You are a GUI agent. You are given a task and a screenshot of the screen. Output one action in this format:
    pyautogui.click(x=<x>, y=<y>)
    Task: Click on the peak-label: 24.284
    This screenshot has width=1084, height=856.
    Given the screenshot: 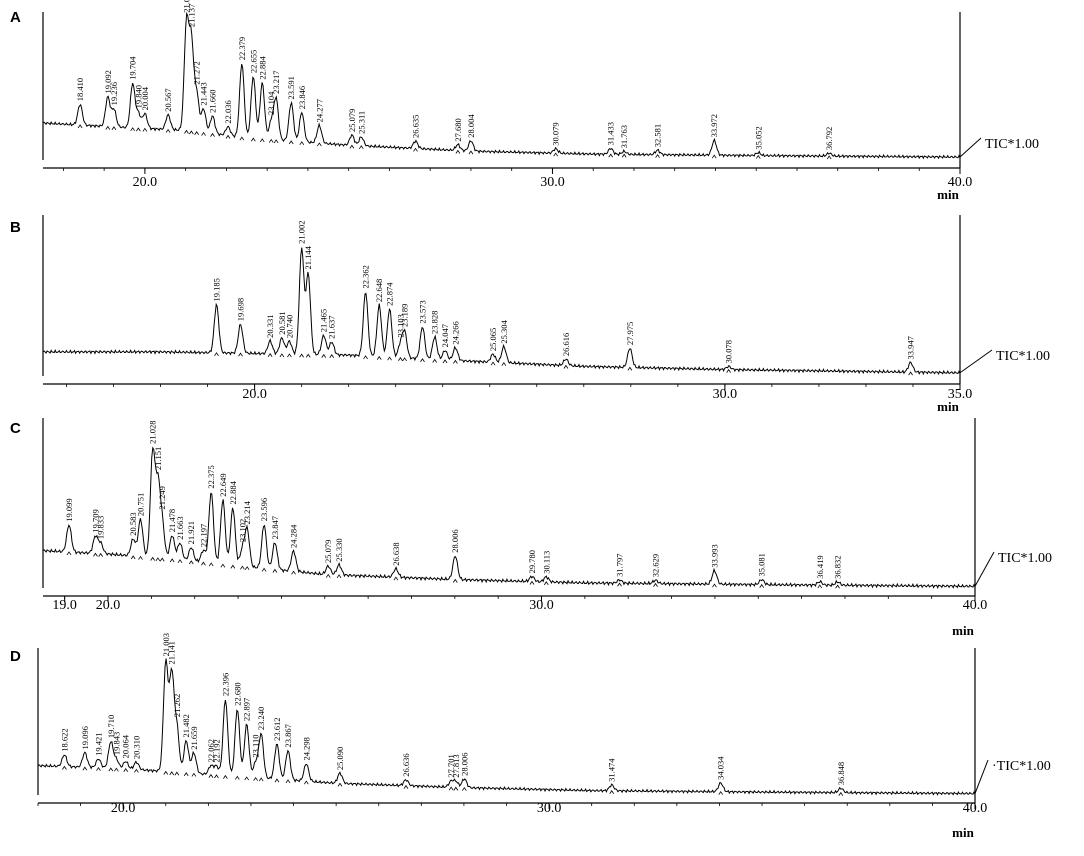 What is the action you would take?
    pyautogui.click(x=294, y=536)
    